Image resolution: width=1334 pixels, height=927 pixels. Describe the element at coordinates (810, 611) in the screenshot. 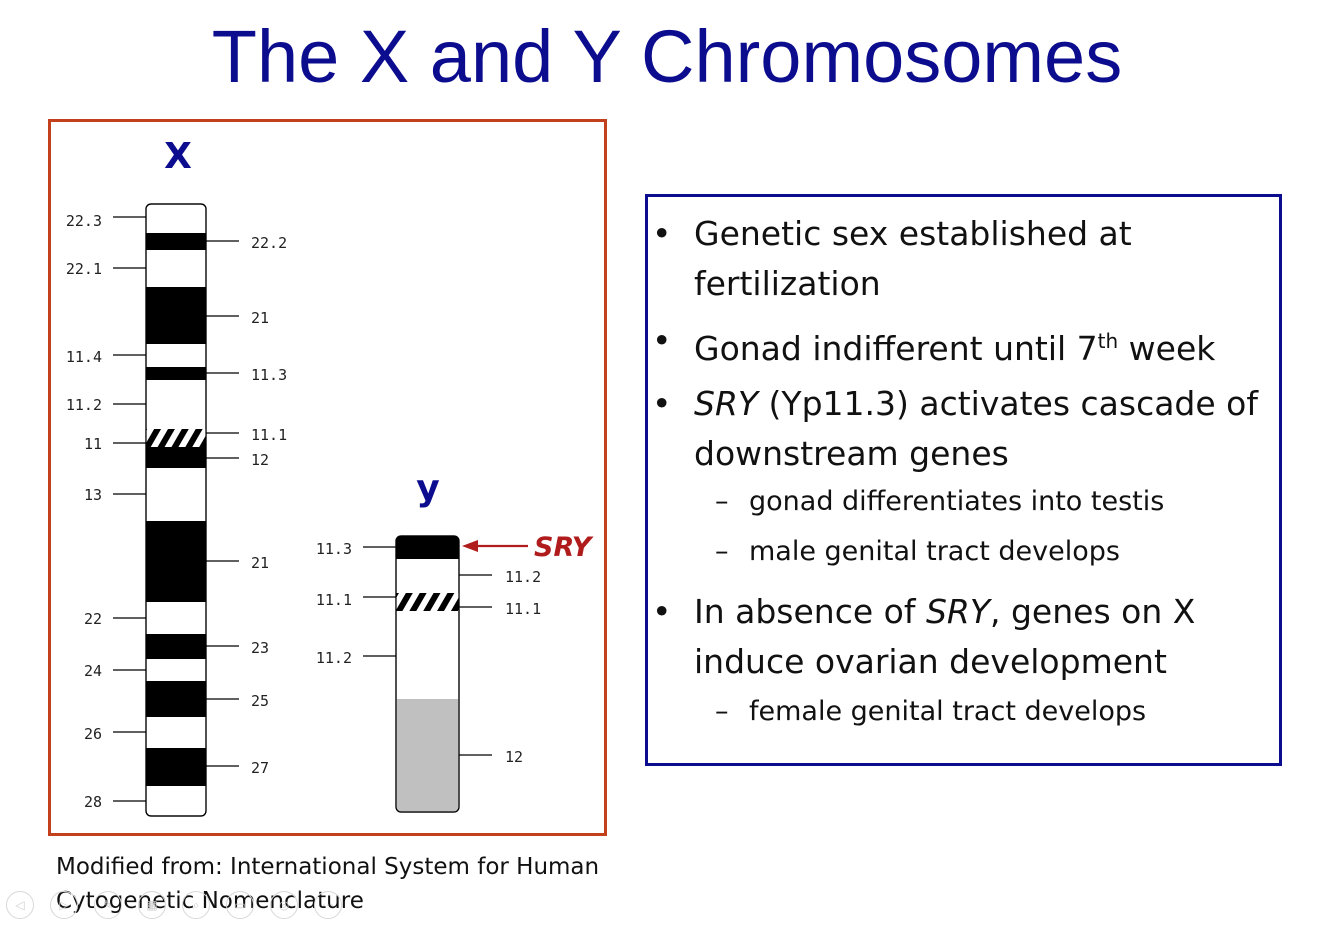

I see `bullet-text: In absence of` at that location.